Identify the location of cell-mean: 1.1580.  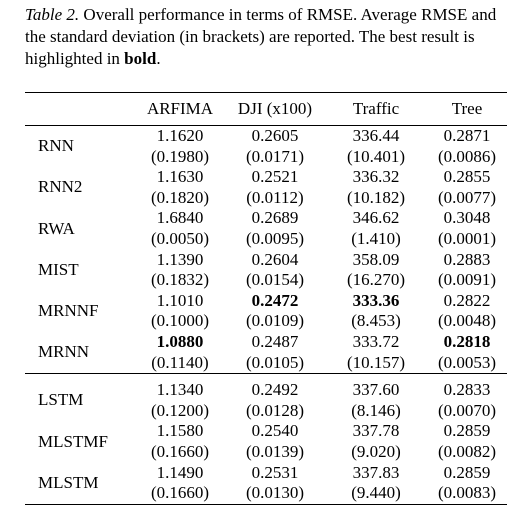
(180, 431).